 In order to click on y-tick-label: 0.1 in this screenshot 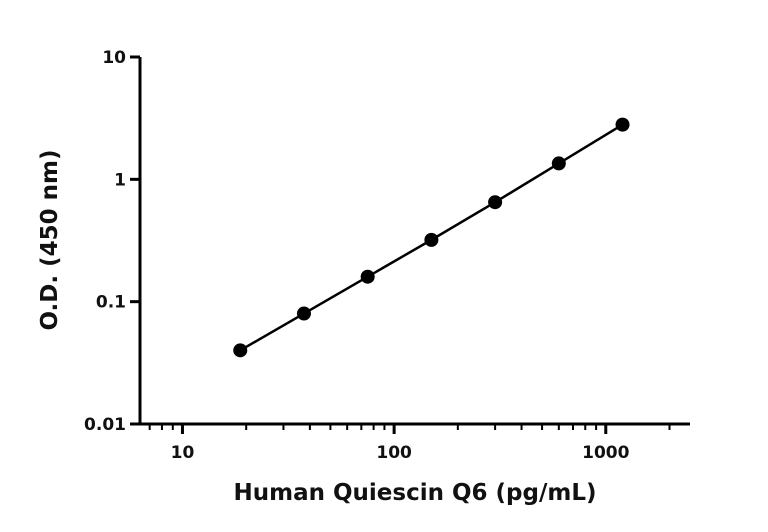, I will do `click(111, 303)`.